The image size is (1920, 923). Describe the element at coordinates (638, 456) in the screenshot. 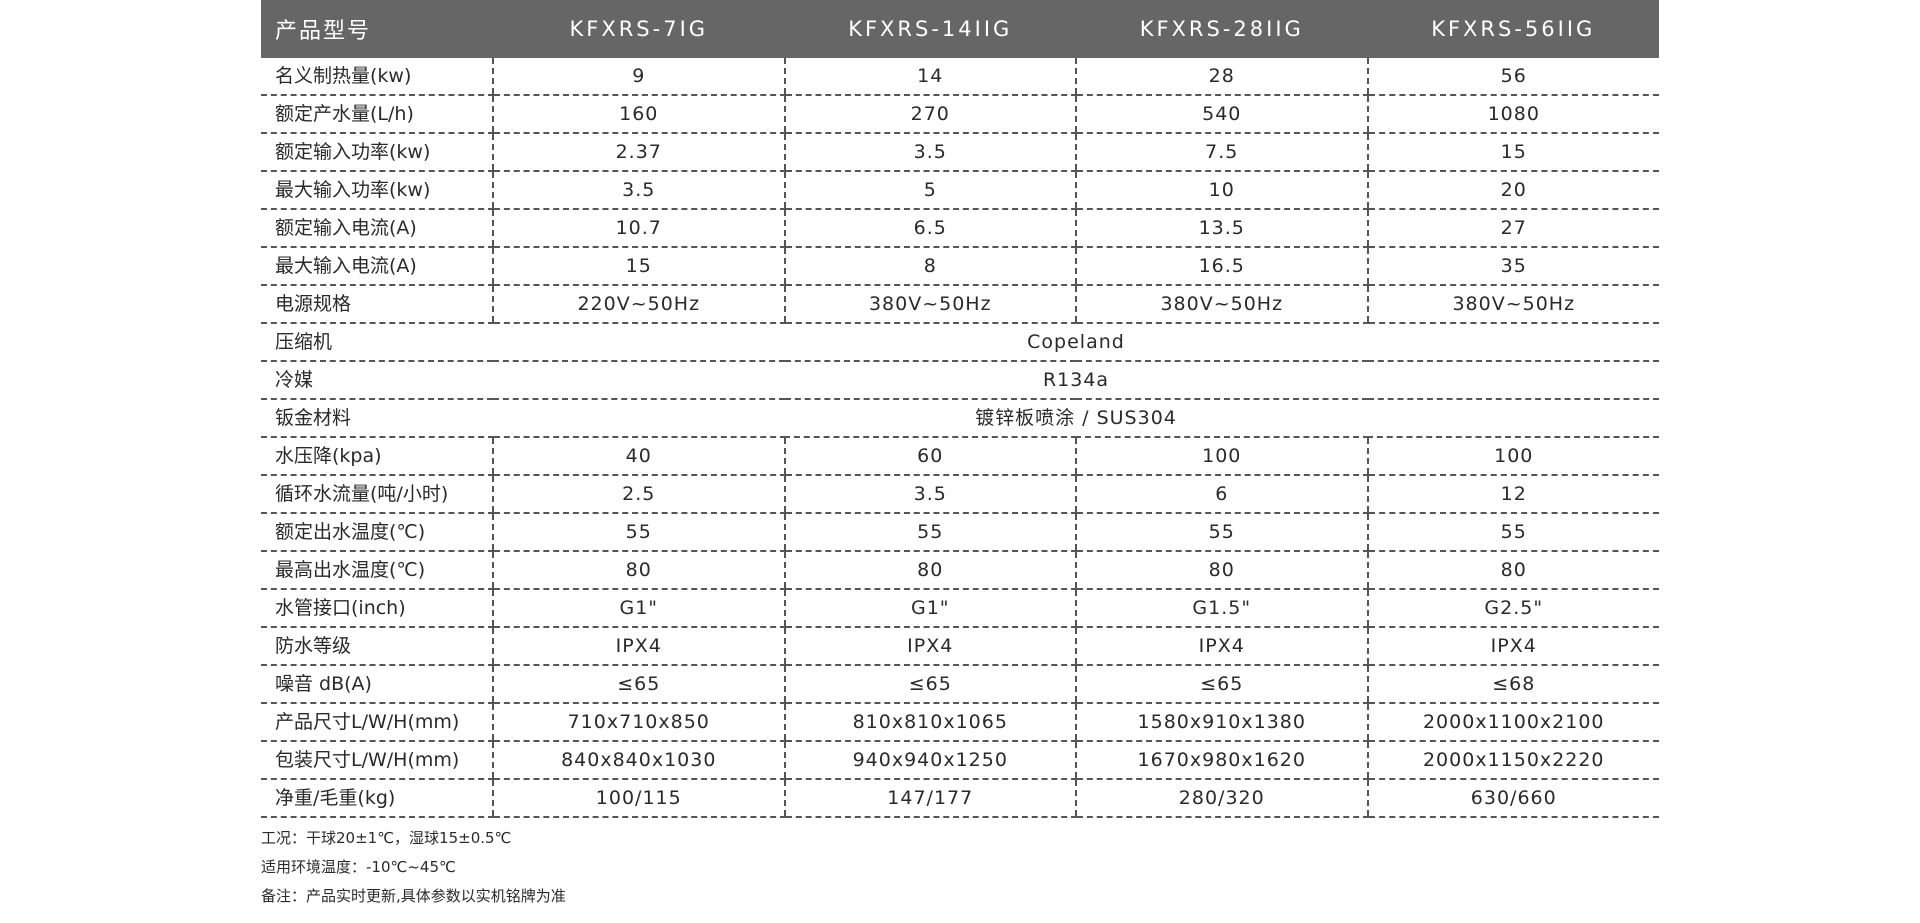

I see `table-cell: 40` at that location.